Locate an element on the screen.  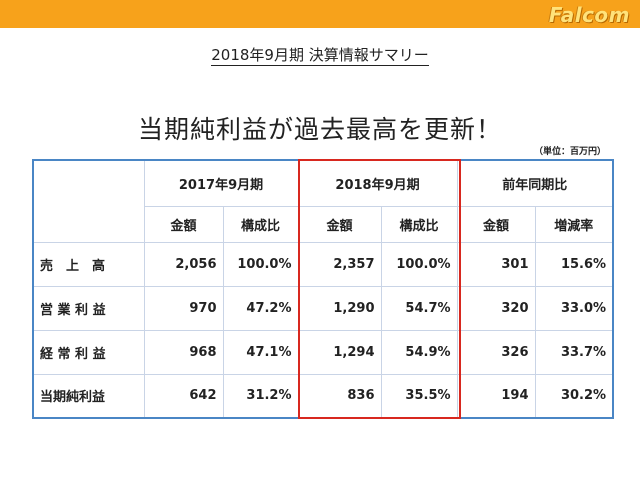
row-label-ordinary-income: 経 常 利 益 is located at coordinates (88, 352).